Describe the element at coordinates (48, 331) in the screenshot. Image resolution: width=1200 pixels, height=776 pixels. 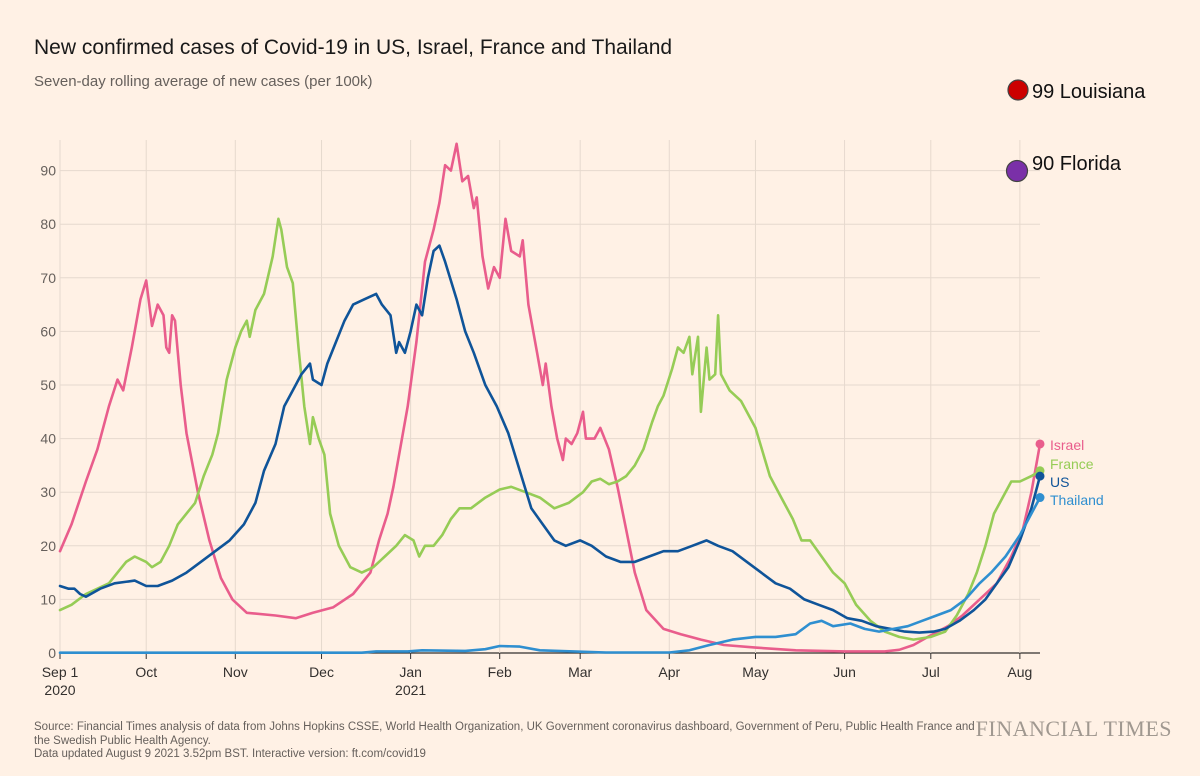
I see `y-tick-label: 60` at that location.